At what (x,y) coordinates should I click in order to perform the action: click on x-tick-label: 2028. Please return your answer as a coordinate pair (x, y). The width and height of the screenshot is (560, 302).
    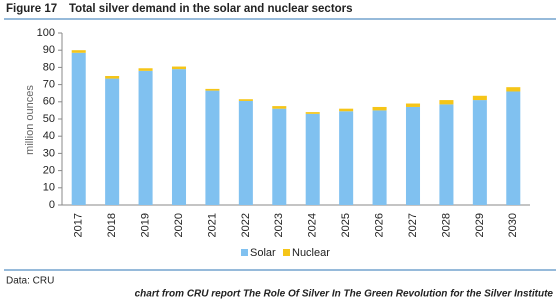
    Looking at the image, I should click on (446, 225).